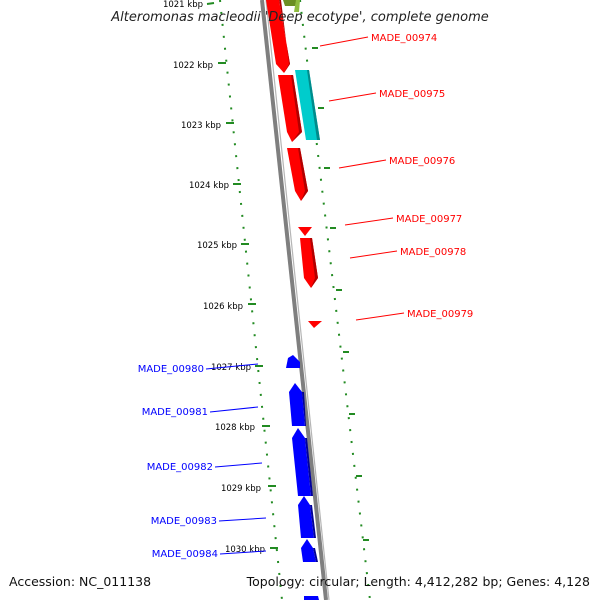  I want to click on ruler-label: 1026 kbp, so click(223, 307).